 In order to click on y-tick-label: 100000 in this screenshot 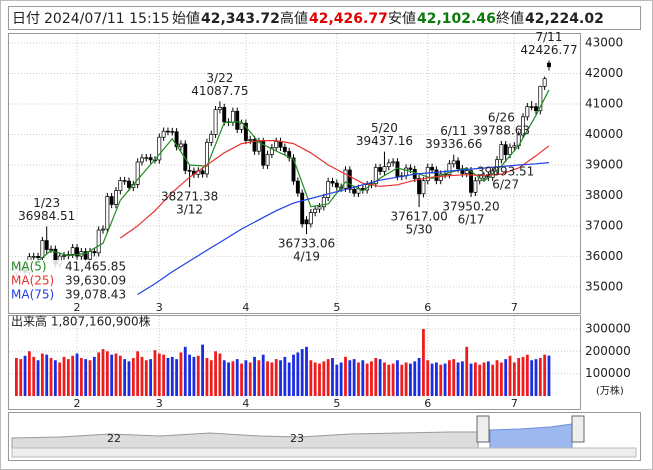, I will do `click(608, 373)`.